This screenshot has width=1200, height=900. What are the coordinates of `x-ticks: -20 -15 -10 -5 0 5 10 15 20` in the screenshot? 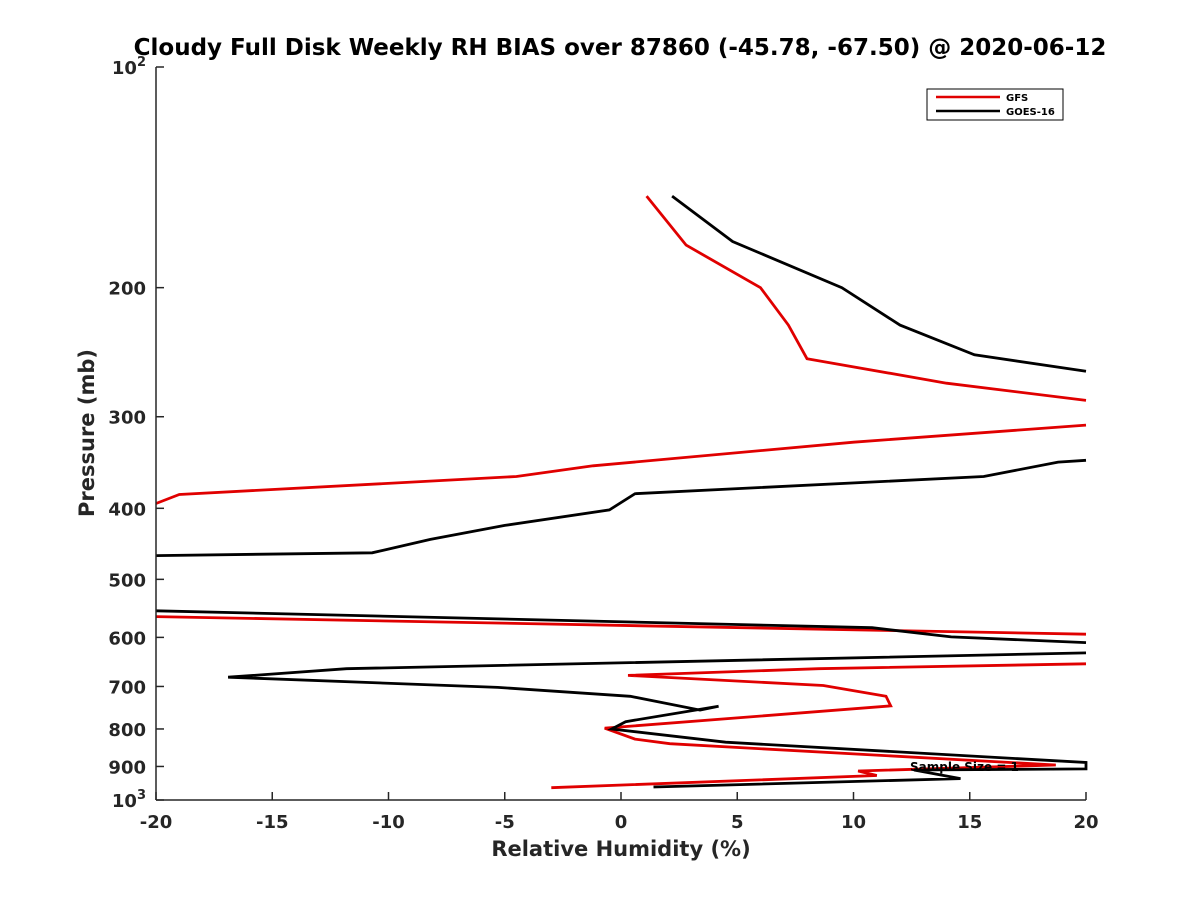 It's located at (619, 812).